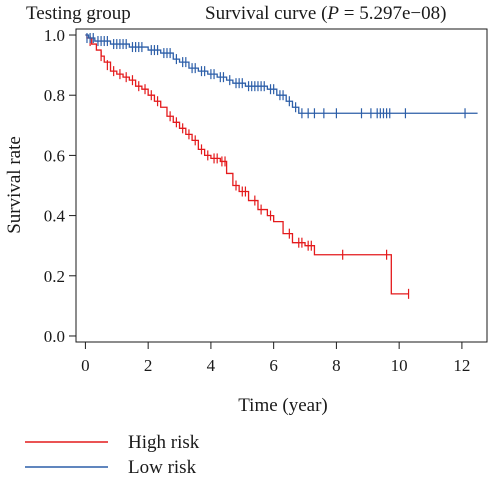  What do you see at coordinates (273, 365) in the screenshot?
I see `x-tick-label: 6` at bounding box center [273, 365].